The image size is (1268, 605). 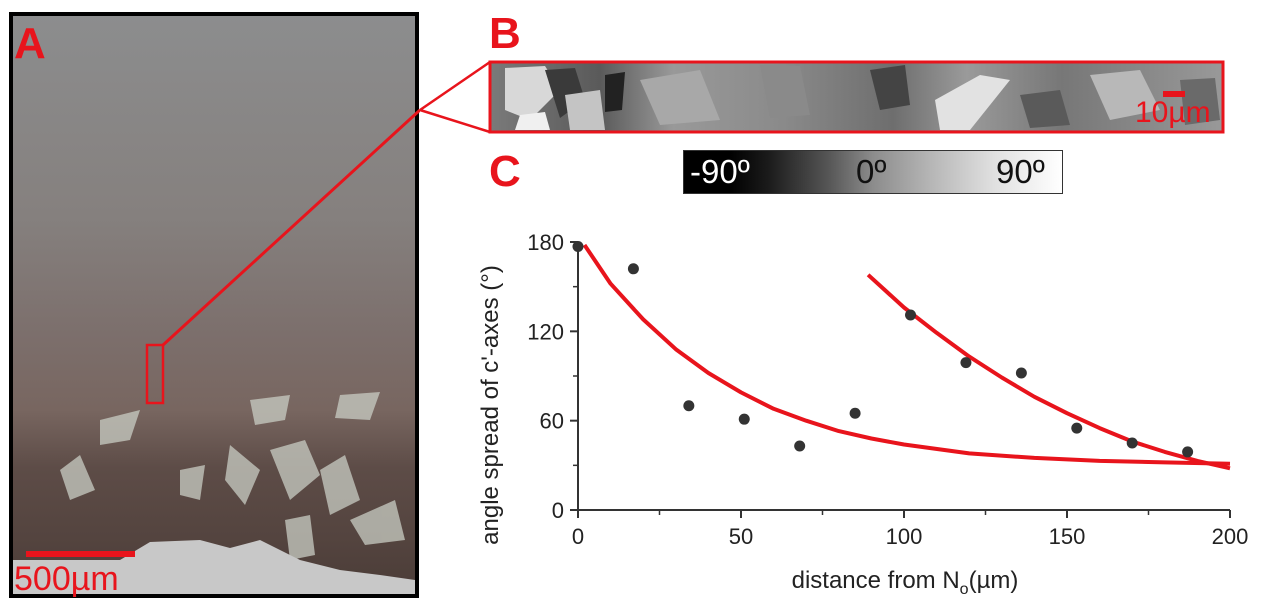 What do you see at coordinates (232, 476) in the screenshot?
I see `micrograph-crystals` at bounding box center [232, 476].